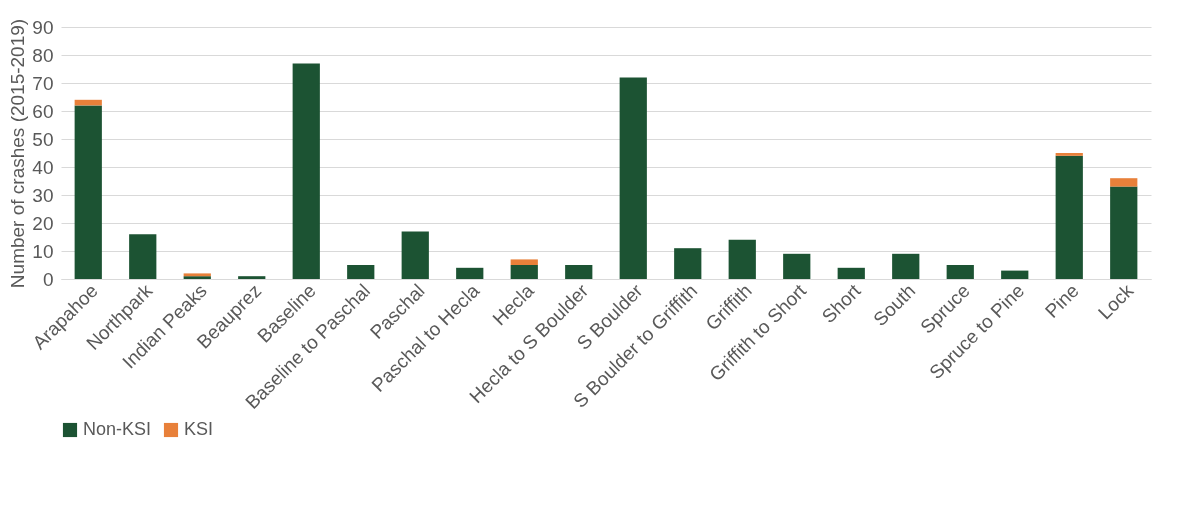  Describe the element at coordinates (43, 55) in the screenshot. I see `y-tick-label: 80` at that location.